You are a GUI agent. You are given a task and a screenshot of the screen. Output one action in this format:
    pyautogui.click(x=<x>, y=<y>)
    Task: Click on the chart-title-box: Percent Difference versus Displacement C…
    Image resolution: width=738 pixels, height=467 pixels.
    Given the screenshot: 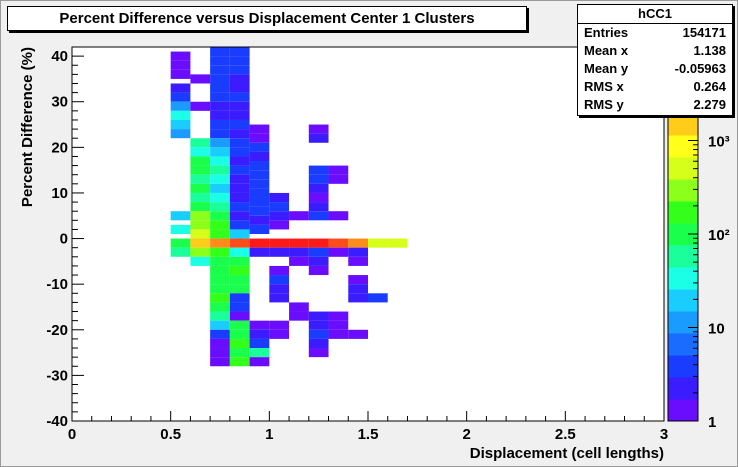 What is the action you would take?
    pyautogui.click(x=267, y=18)
    